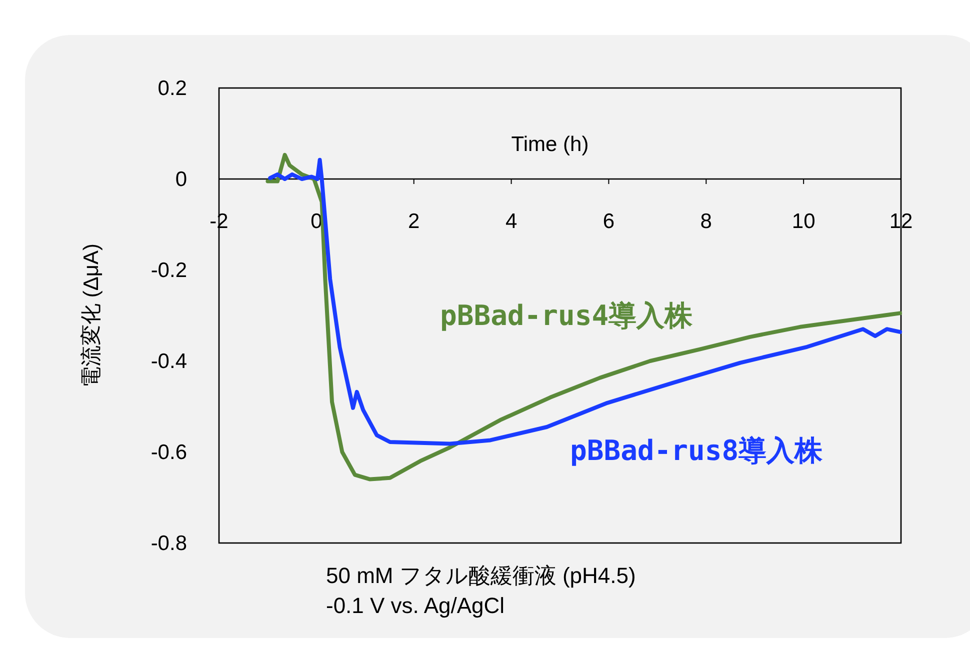 This screenshot has height=665, width=970. I want to click on y-tick-label: -0.4, so click(169, 361).